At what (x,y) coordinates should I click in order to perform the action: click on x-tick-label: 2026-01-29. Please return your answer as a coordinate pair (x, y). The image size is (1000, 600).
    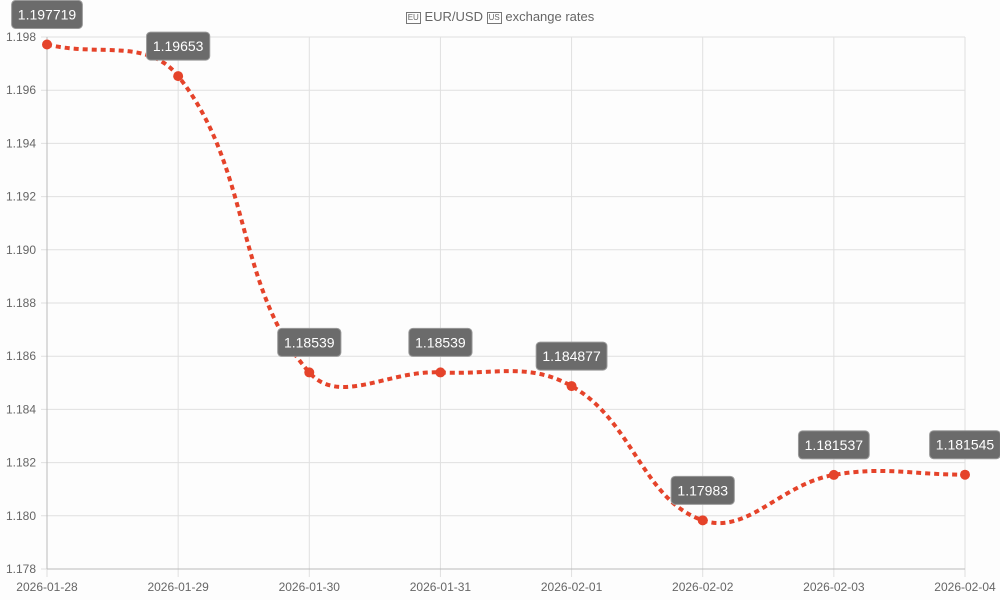
    Looking at the image, I should click on (178, 587).